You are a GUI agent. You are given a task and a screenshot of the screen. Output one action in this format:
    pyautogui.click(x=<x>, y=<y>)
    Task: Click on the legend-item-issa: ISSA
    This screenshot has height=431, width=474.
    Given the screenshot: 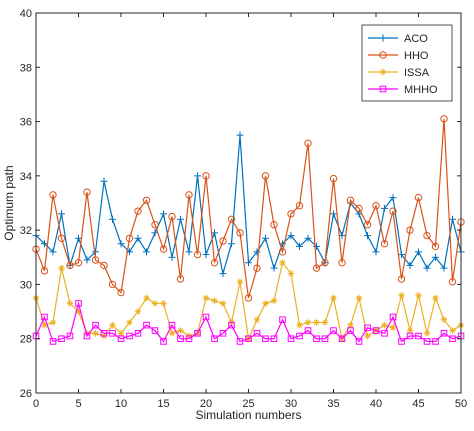 What is the action you would take?
    pyautogui.click(x=399, y=73)
    